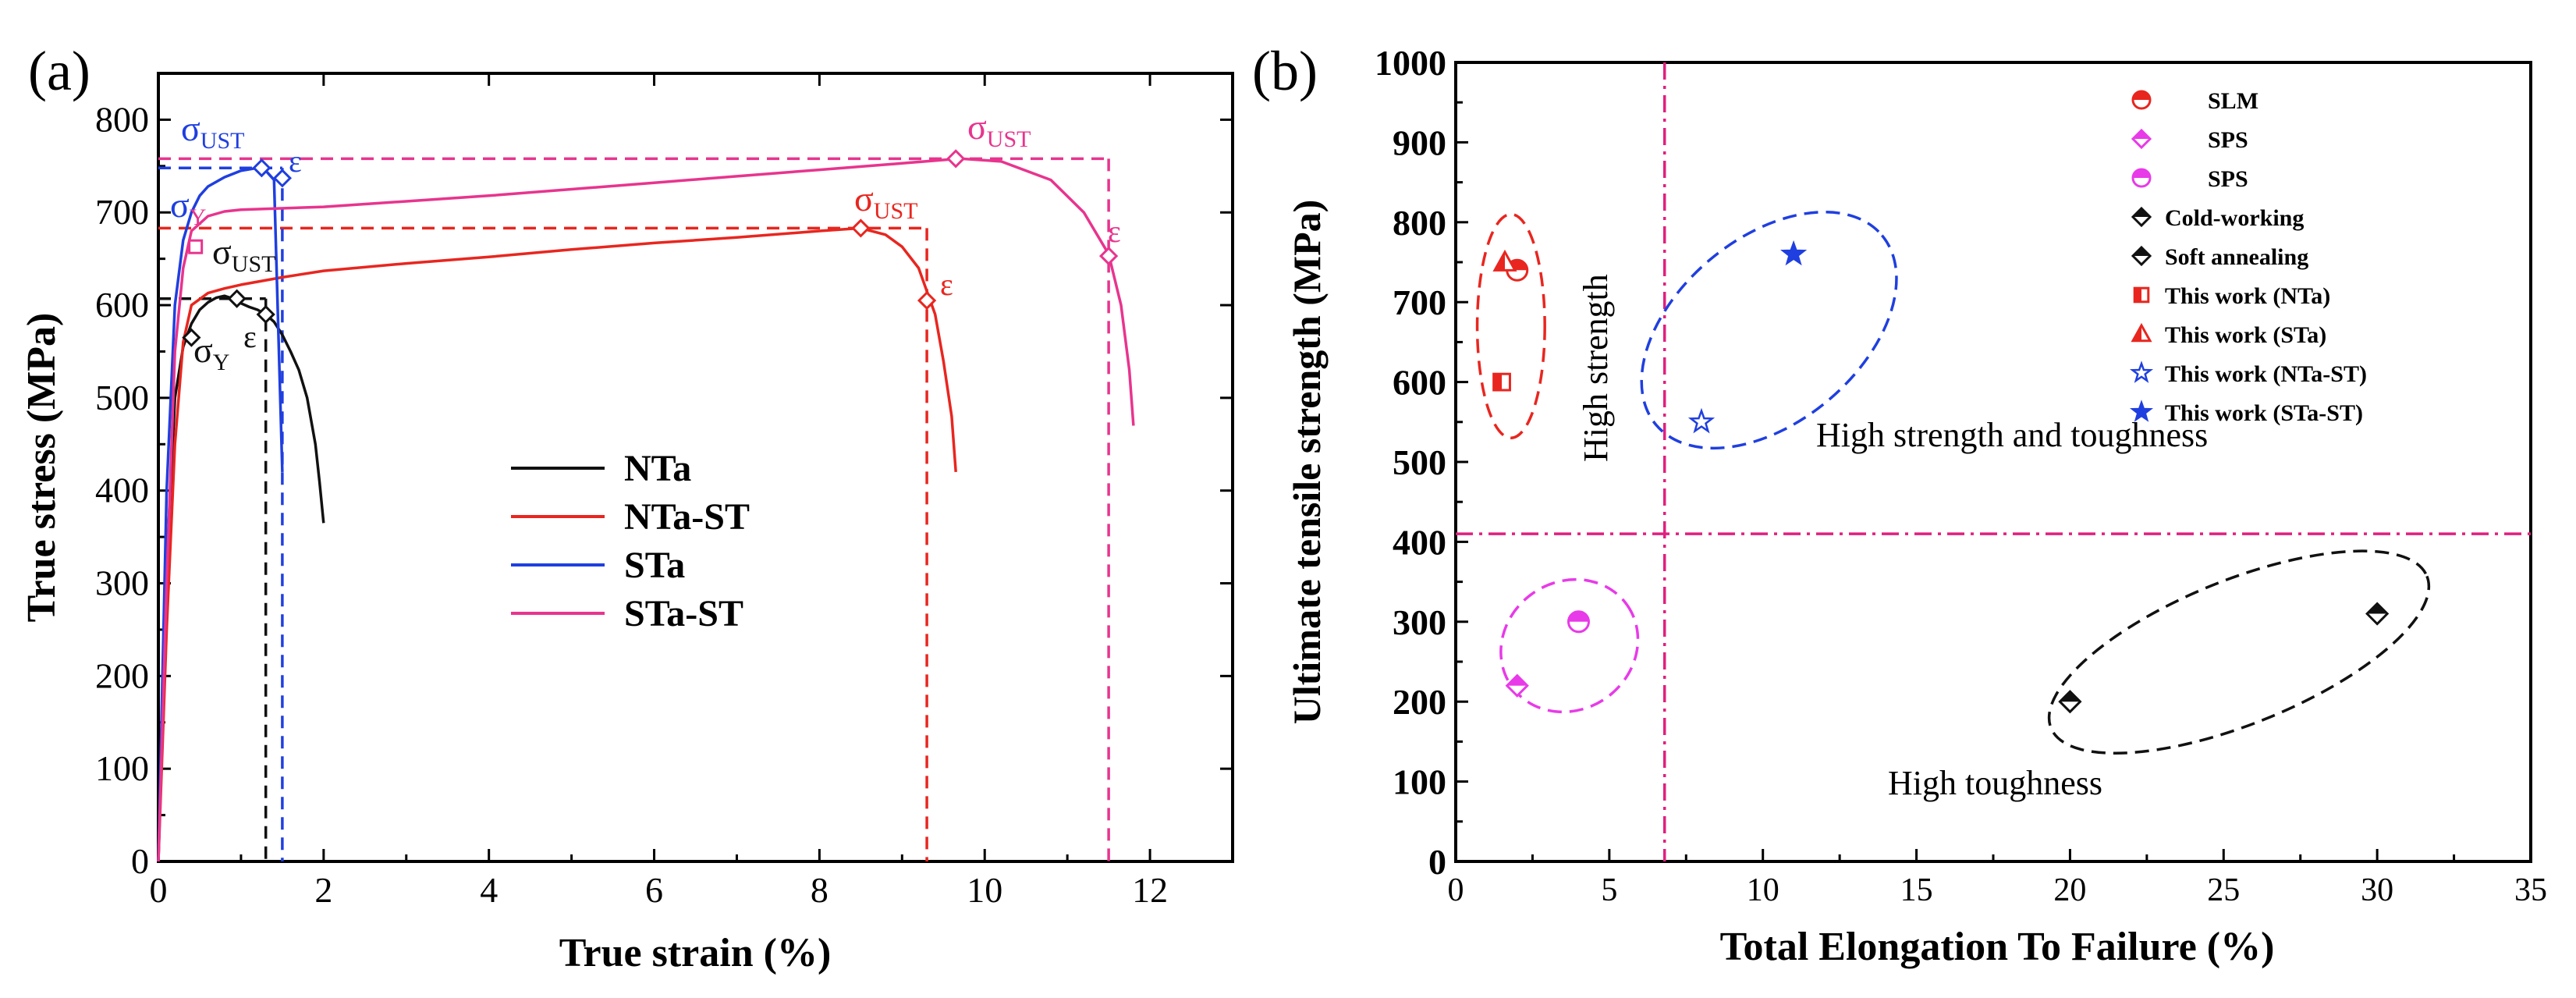 The width and height of the screenshot is (2576, 998). I want to click on legend-label-cold-working: Cold-working, so click(2234, 218).